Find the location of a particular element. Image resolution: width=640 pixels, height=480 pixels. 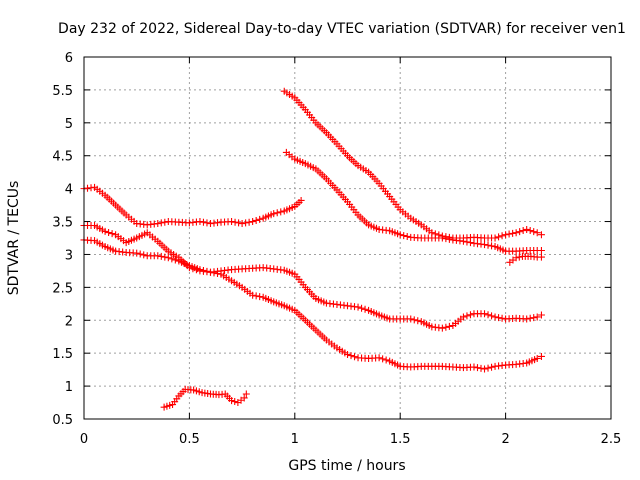

x-tick-label: 2.5 is located at coordinates (611, 439).